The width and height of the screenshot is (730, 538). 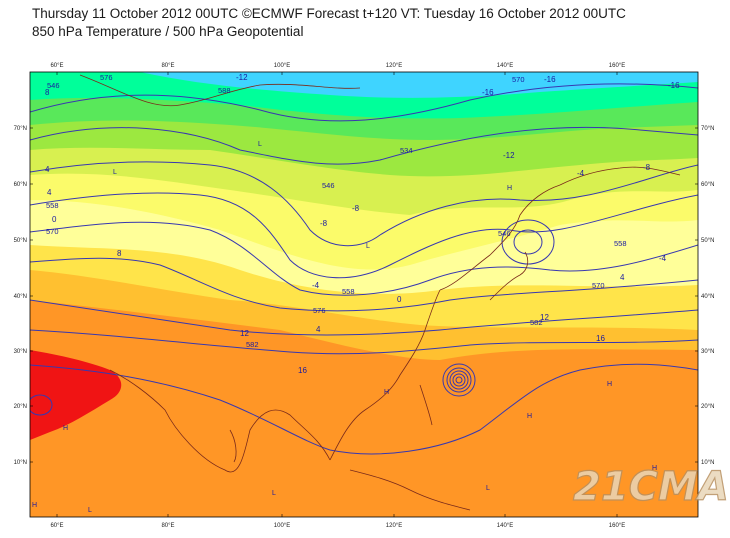 I want to click on latitude-label: 70°N, so click(x=20, y=129).